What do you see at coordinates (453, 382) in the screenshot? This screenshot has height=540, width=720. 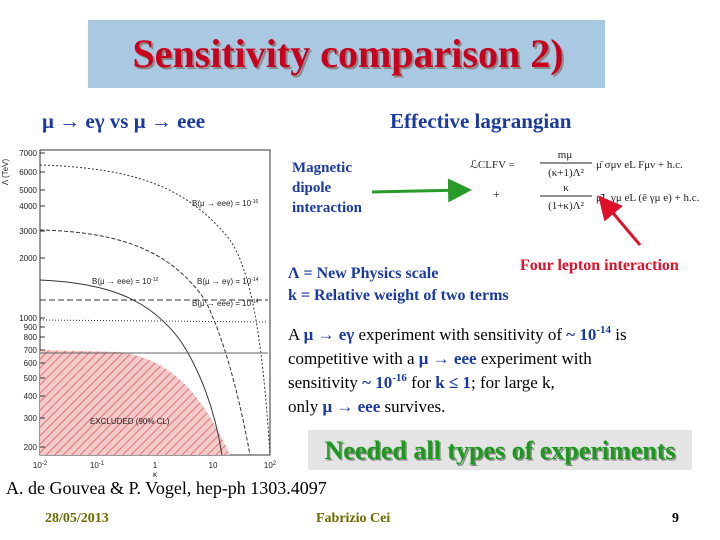 I see `paragraph-piece: k ≤ 1` at bounding box center [453, 382].